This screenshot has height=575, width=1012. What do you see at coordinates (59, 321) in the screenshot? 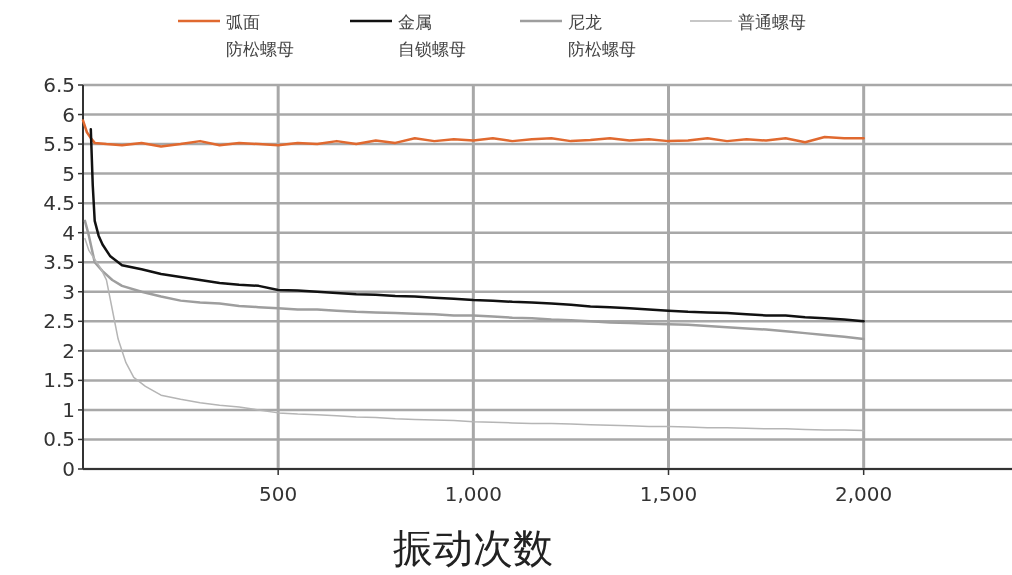
I see `y-tick-label: 2.5` at bounding box center [59, 321].